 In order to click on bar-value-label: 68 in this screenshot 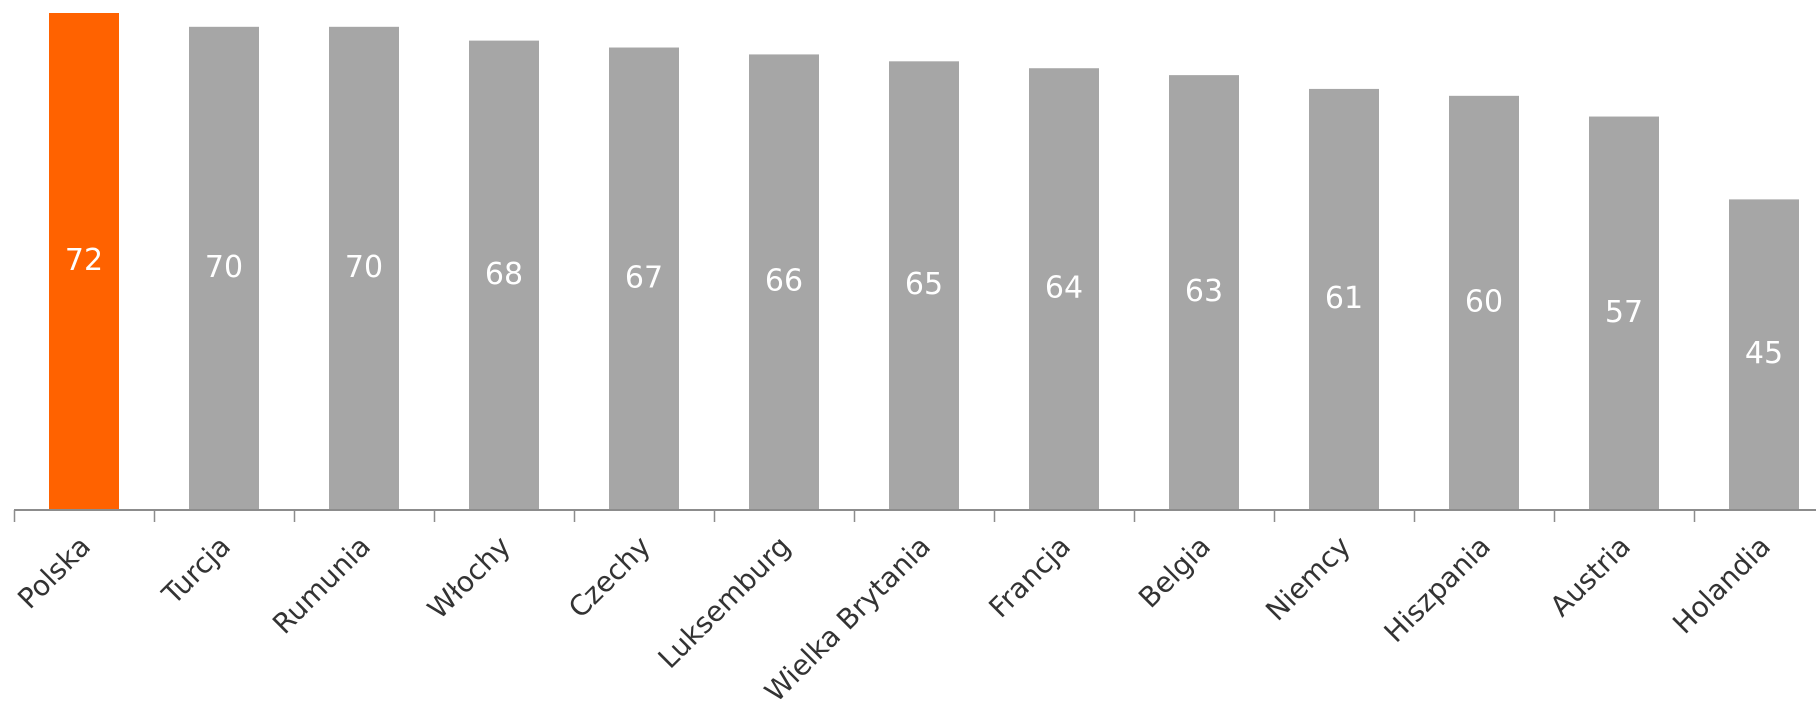, I will do `click(504, 274)`.